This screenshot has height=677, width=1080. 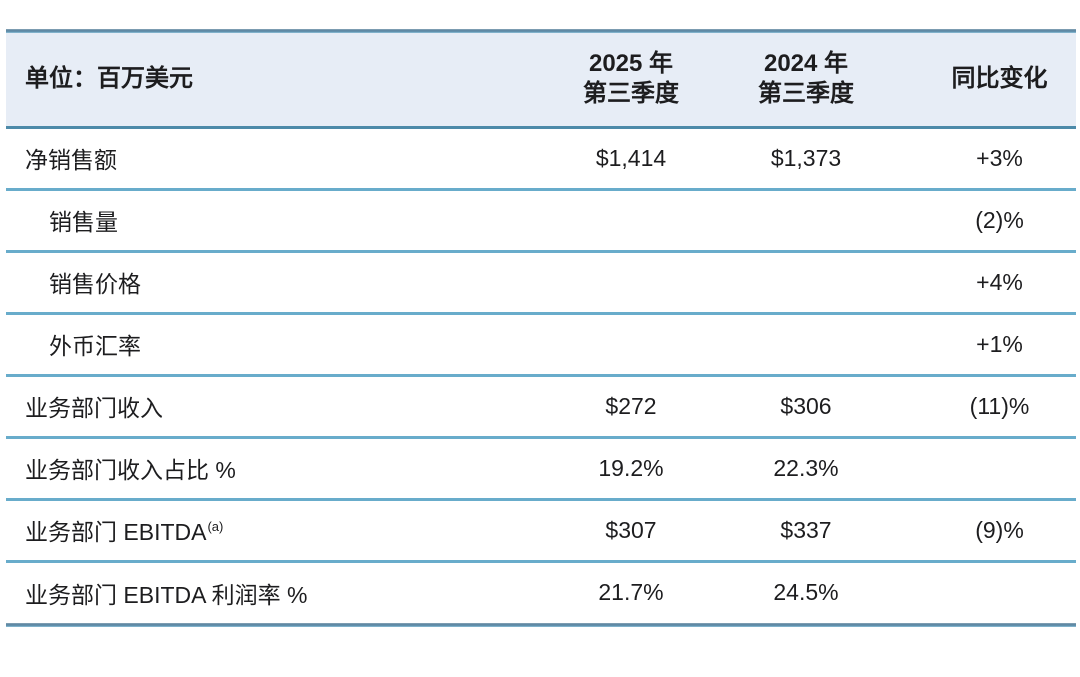 I want to click on value-yoy: +3%, so click(x=999, y=157).